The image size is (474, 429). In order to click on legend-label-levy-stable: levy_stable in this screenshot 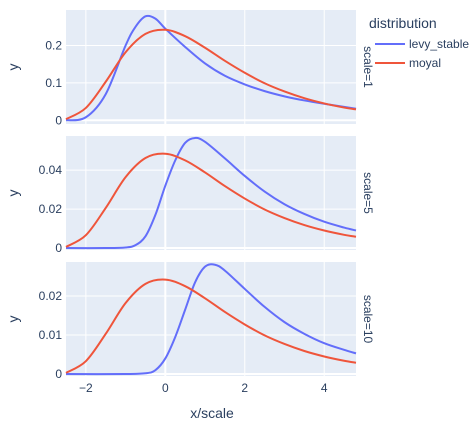, I will do `click(439, 44)`.